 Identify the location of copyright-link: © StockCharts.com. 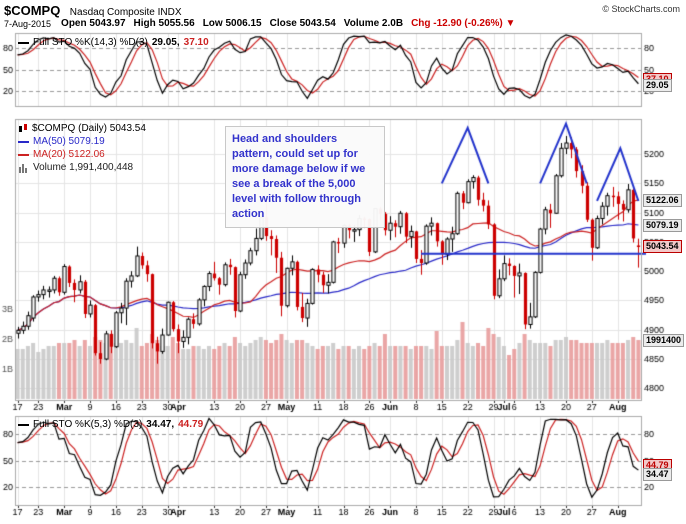
(641, 9).